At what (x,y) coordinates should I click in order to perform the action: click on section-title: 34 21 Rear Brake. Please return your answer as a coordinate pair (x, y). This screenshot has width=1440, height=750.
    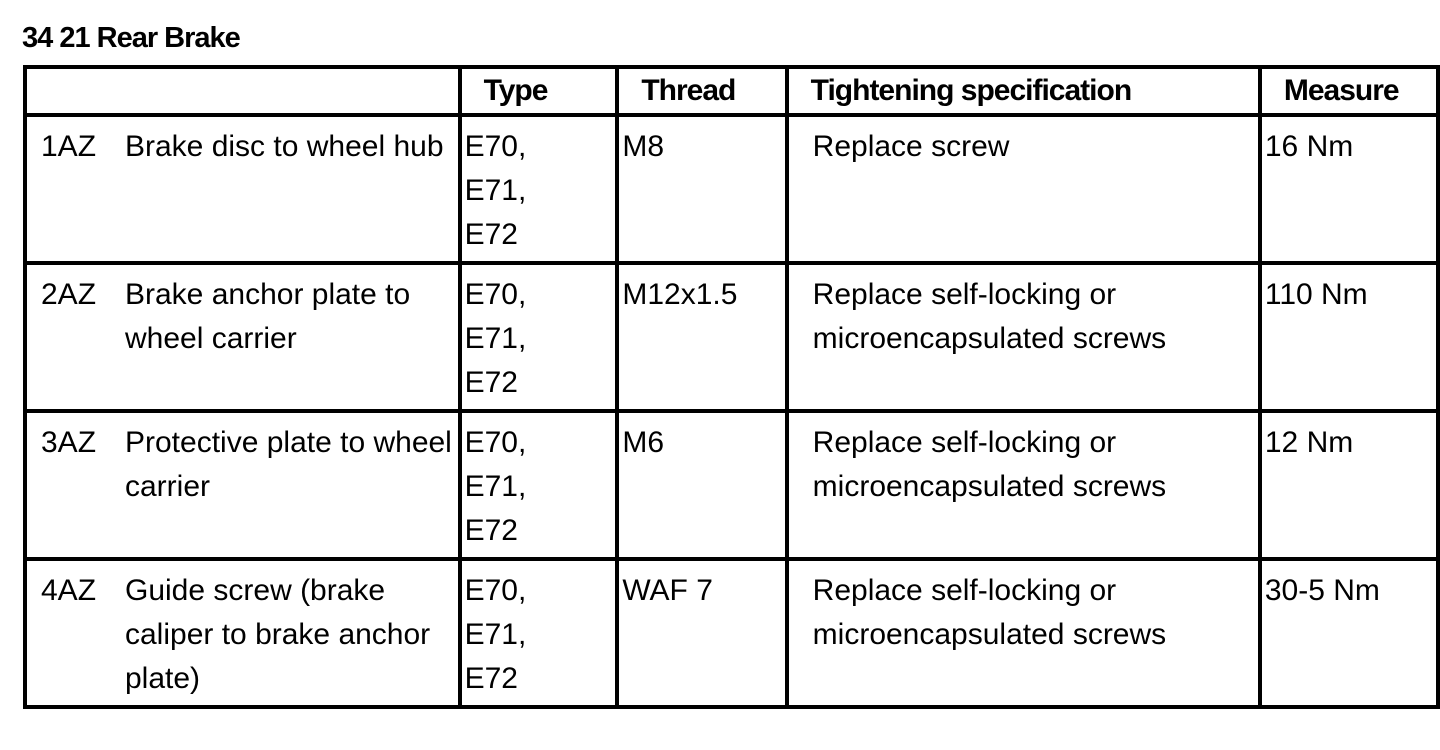
    Looking at the image, I should click on (131, 38).